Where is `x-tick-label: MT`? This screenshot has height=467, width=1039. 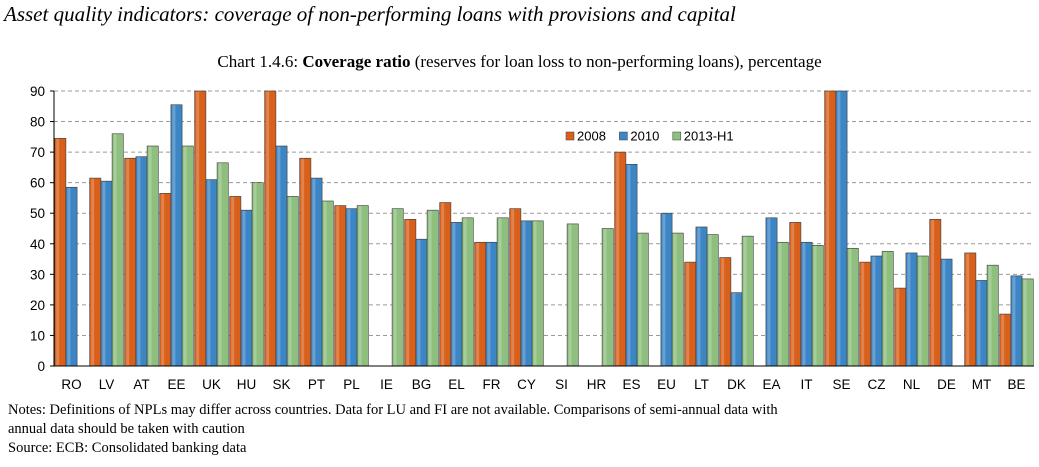 x-tick-label: MT is located at coordinates (982, 384).